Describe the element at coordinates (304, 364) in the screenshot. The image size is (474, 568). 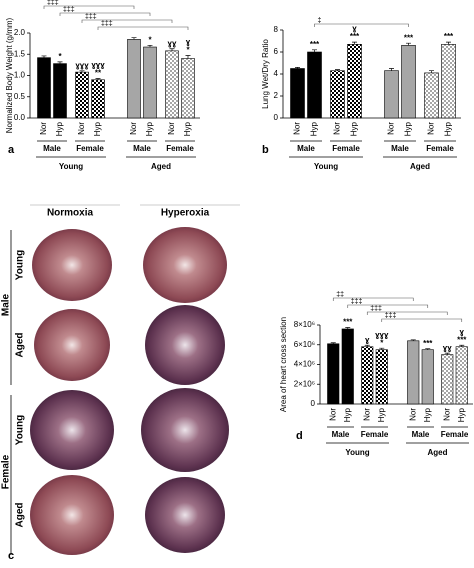
I see `y-tick-label: 4×10⁶` at that location.